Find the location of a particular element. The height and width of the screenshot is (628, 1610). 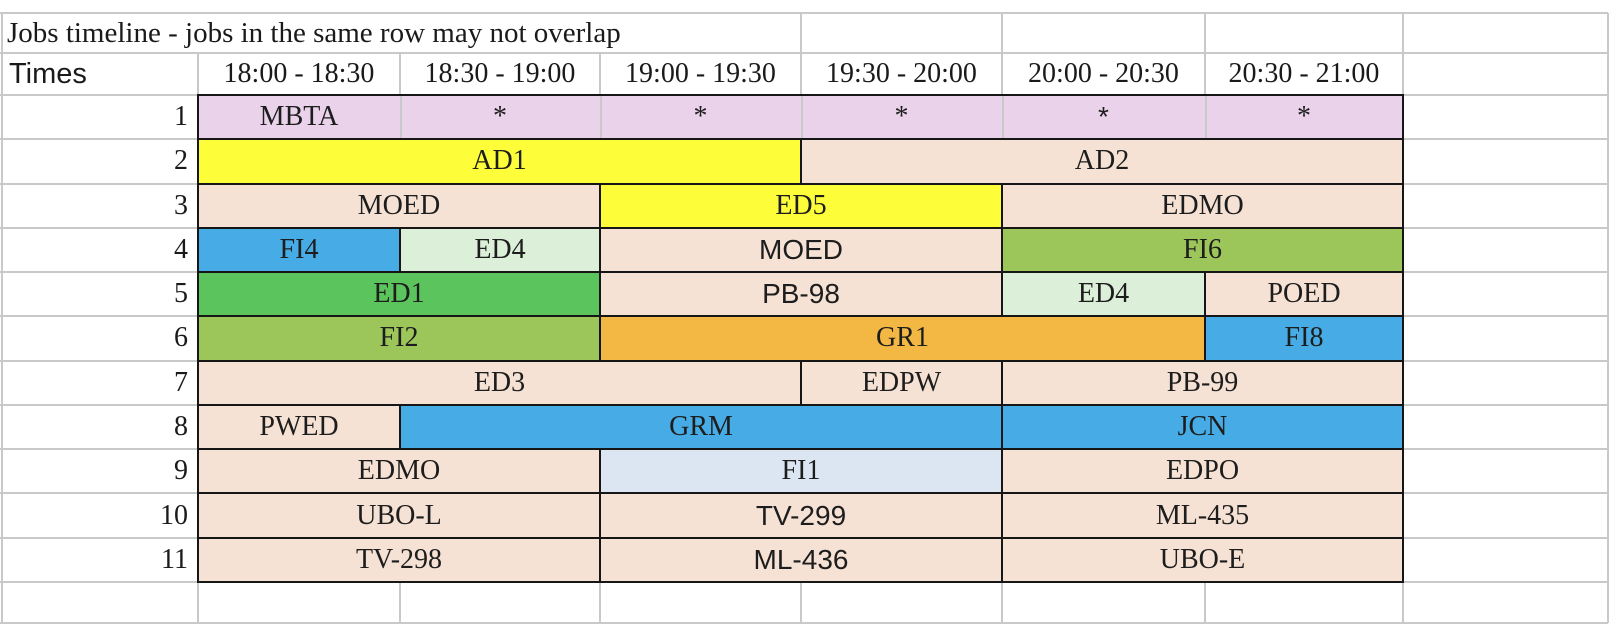

job-bar-pwed: PWED is located at coordinates (299, 427).